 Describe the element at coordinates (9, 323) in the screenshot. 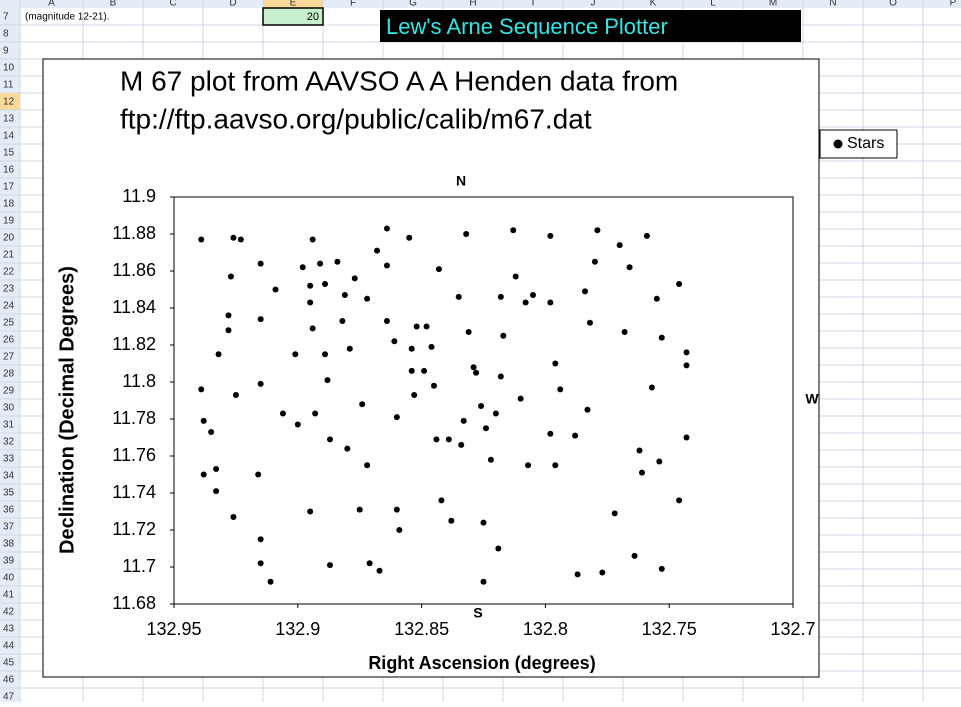

I see `row-header: 25` at that location.